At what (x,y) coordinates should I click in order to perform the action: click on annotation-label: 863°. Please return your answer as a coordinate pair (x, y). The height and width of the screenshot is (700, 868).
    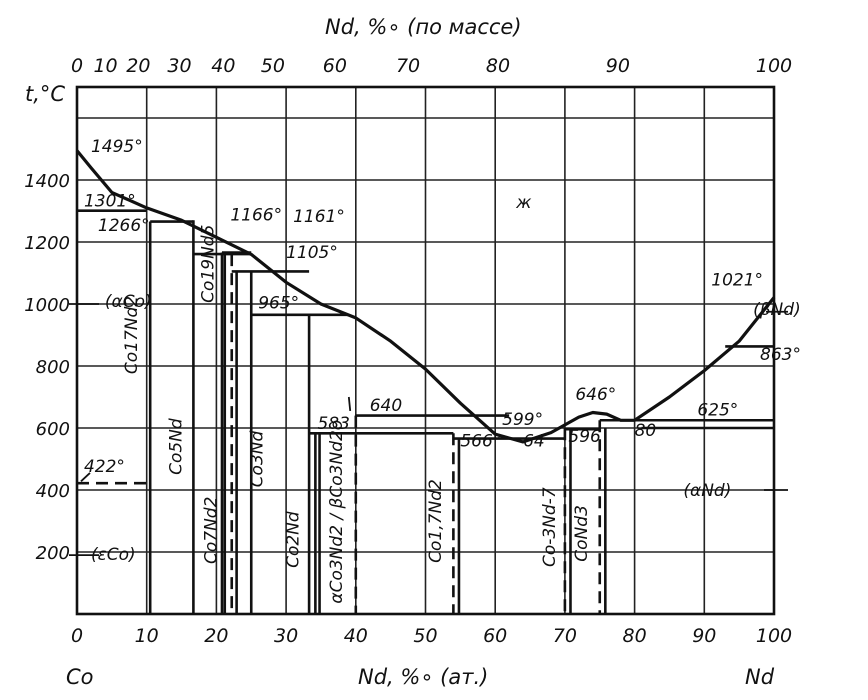
    Looking at the image, I should click on (780, 355).